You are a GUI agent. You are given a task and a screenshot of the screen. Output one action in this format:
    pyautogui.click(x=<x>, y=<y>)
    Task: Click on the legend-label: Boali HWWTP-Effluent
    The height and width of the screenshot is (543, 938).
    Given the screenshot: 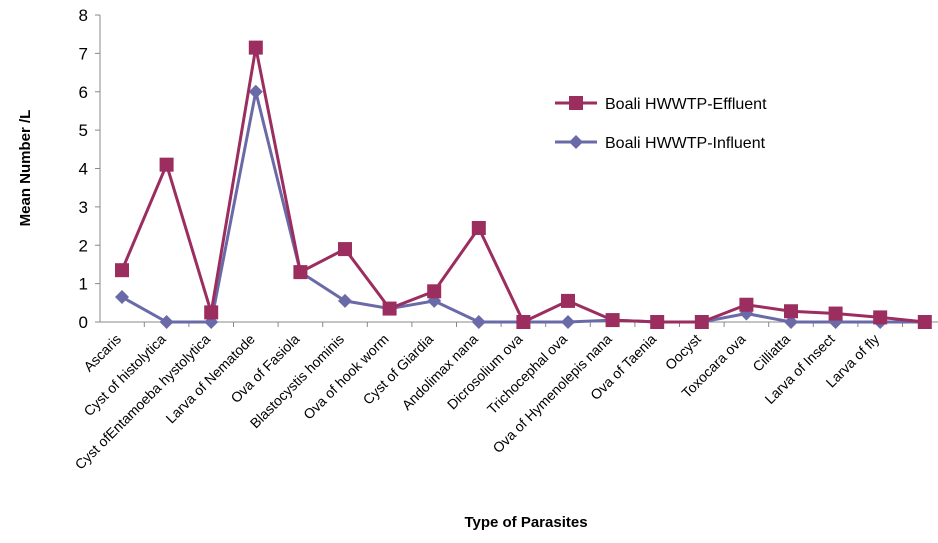 What is the action you would take?
    pyautogui.click(x=686, y=104)
    